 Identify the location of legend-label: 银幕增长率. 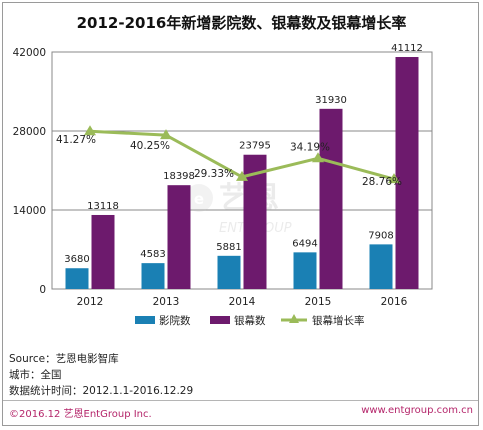
(338, 320).